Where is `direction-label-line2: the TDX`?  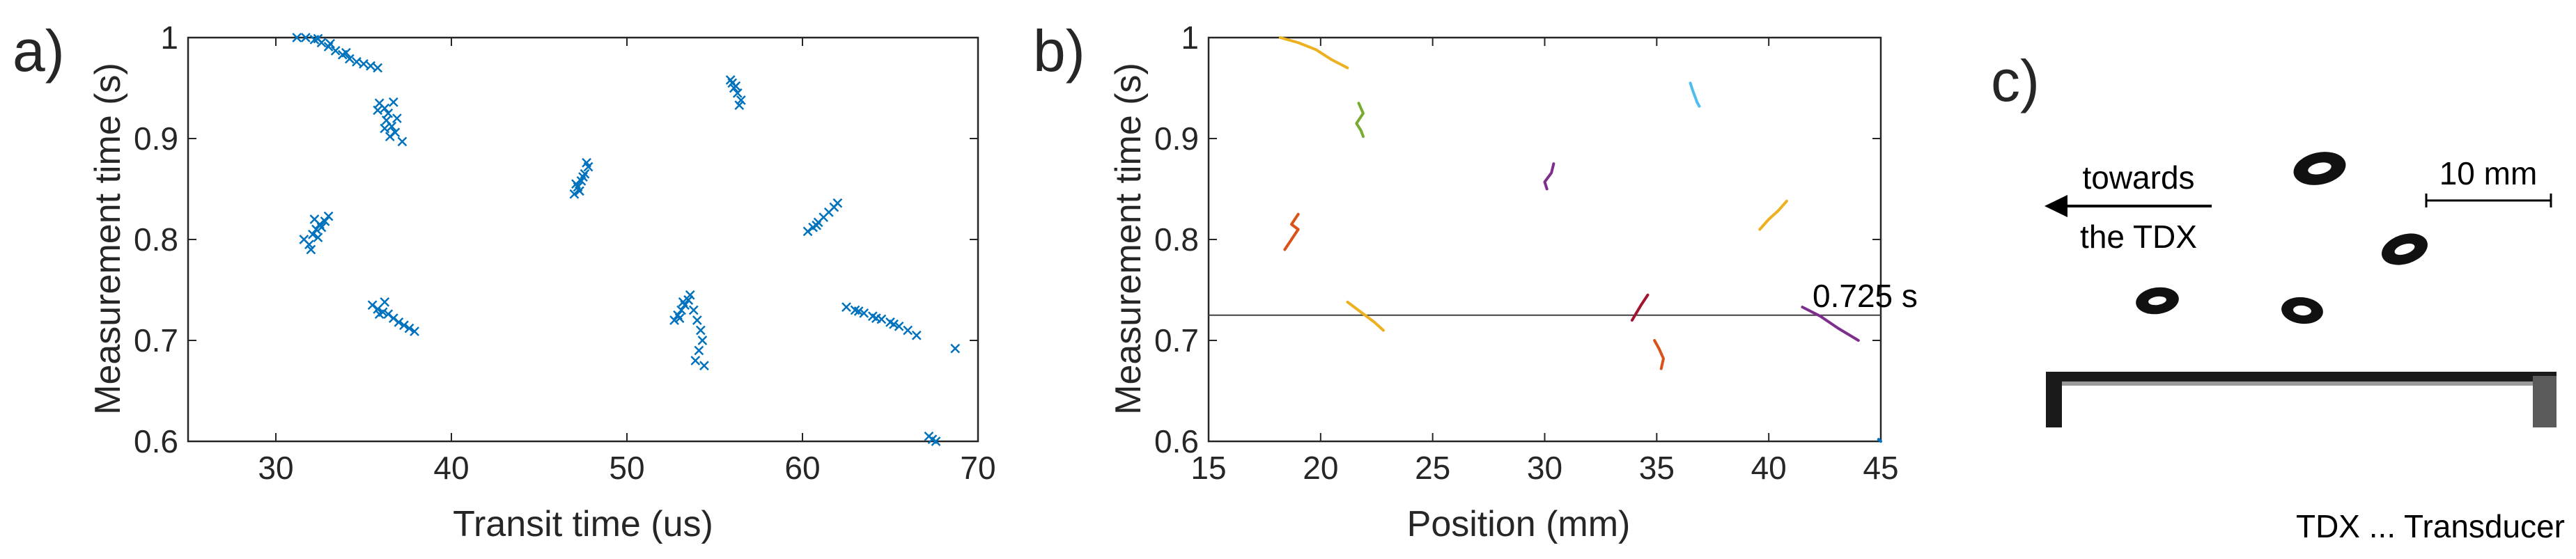 direction-label-line2: the TDX is located at coordinates (2138, 237).